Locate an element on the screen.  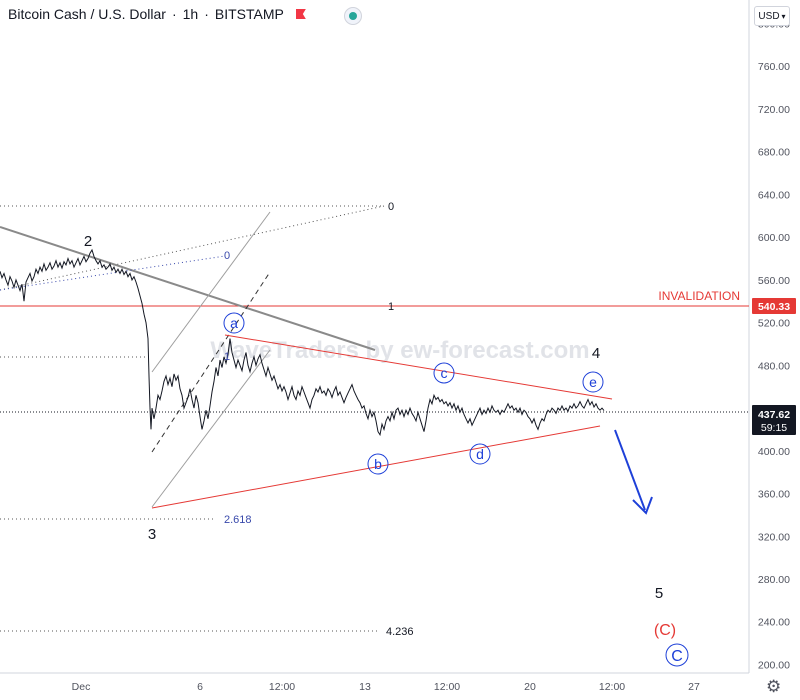
y-tick-label: 280.00 is located at coordinates (774, 580).